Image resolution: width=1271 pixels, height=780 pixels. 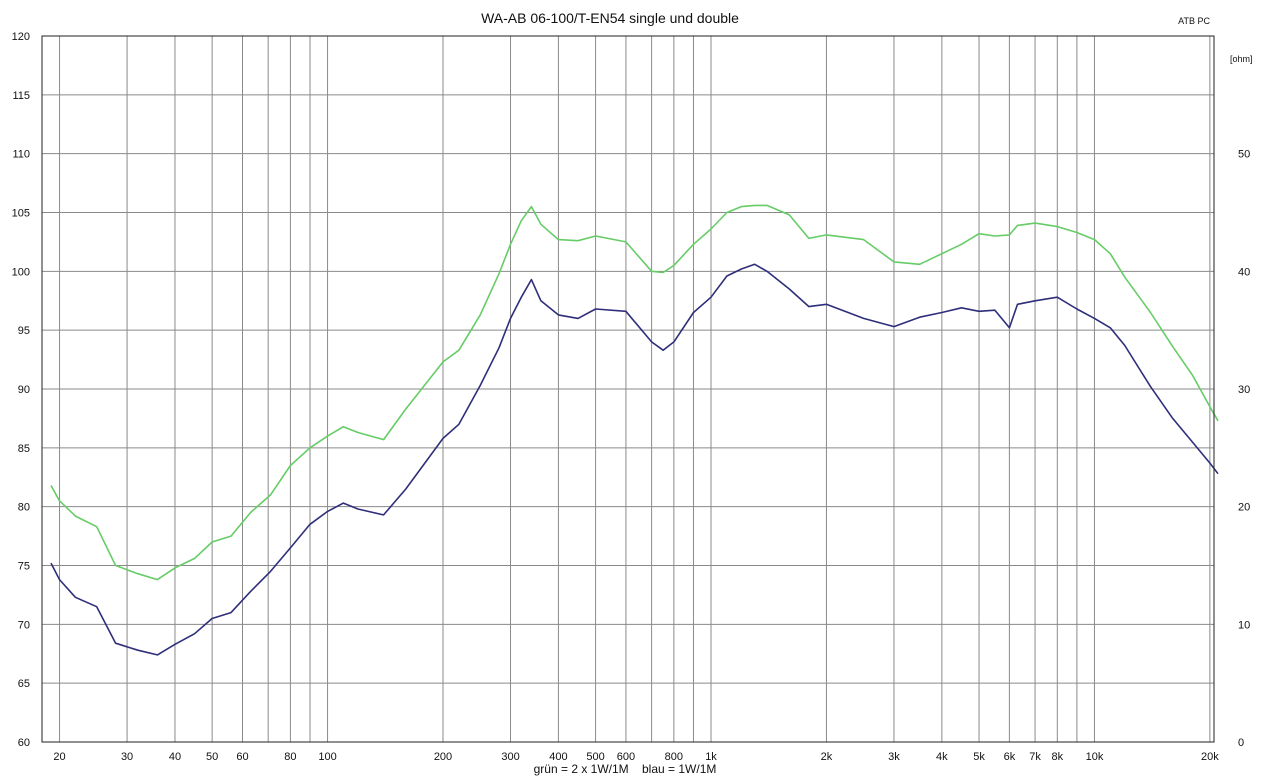 I want to click on x-tick-label: 1k, so click(x=711, y=757).